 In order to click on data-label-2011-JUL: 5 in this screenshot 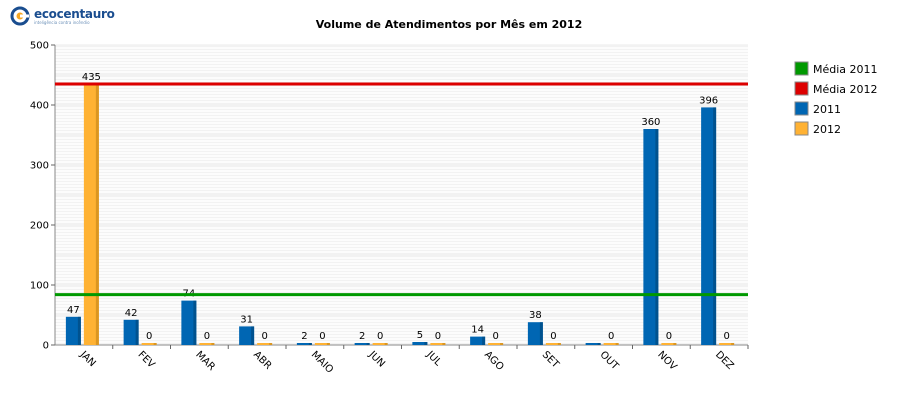, I will do `click(420, 335)`.